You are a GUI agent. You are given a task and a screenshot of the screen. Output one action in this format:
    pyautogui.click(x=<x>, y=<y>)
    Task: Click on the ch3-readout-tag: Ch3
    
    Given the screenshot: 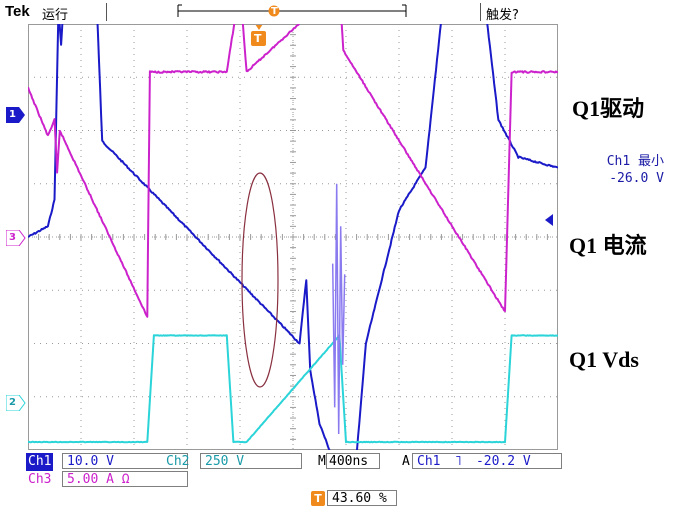 What is the action you would take?
    pyautogui.click(x=40, y=479)
    